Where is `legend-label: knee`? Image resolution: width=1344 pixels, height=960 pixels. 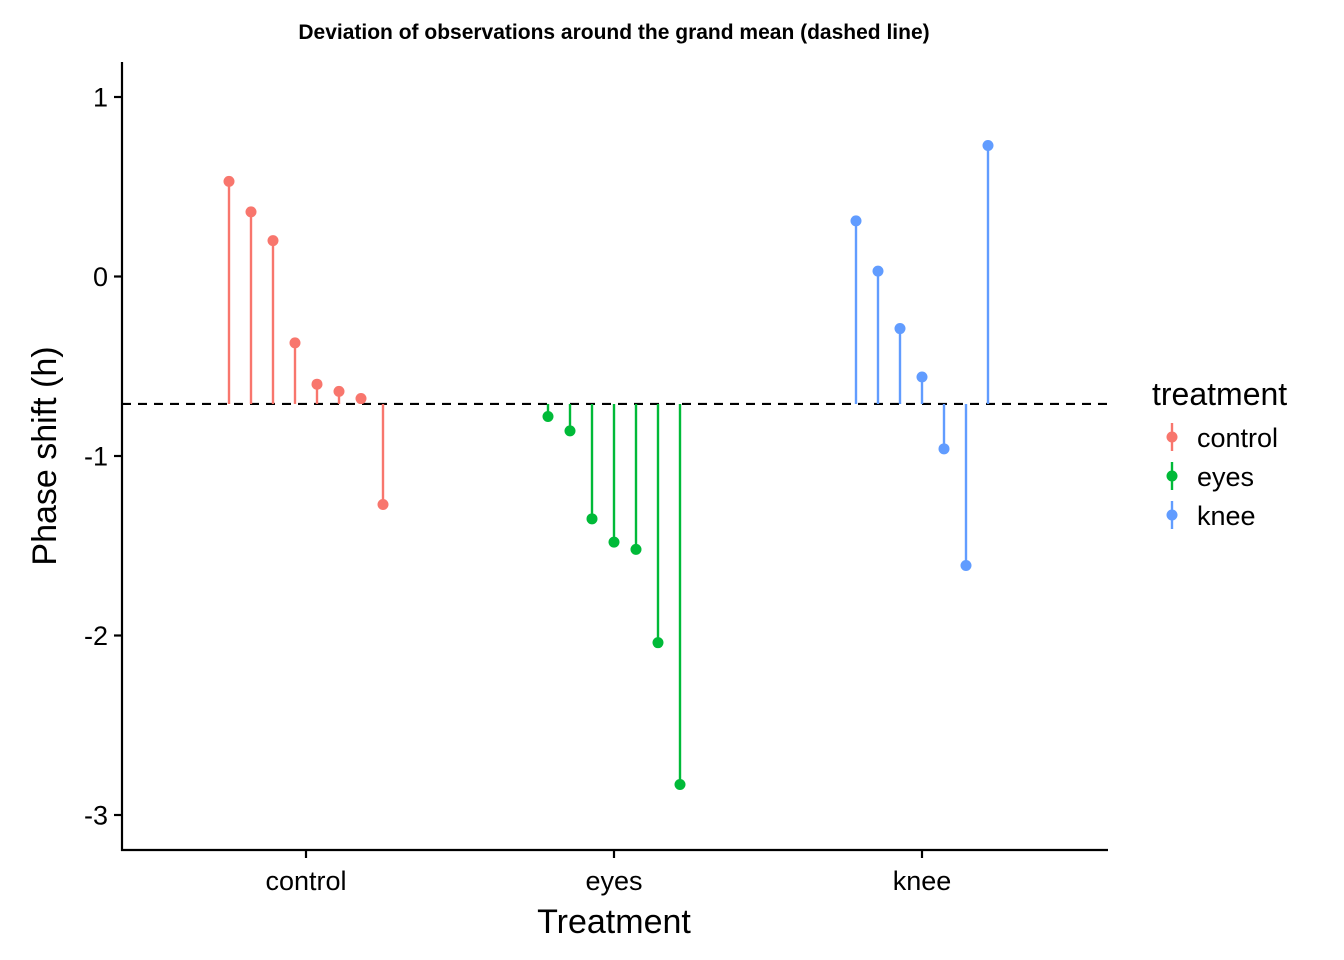 legend-label: knee is located at coordinates (1226, 516).